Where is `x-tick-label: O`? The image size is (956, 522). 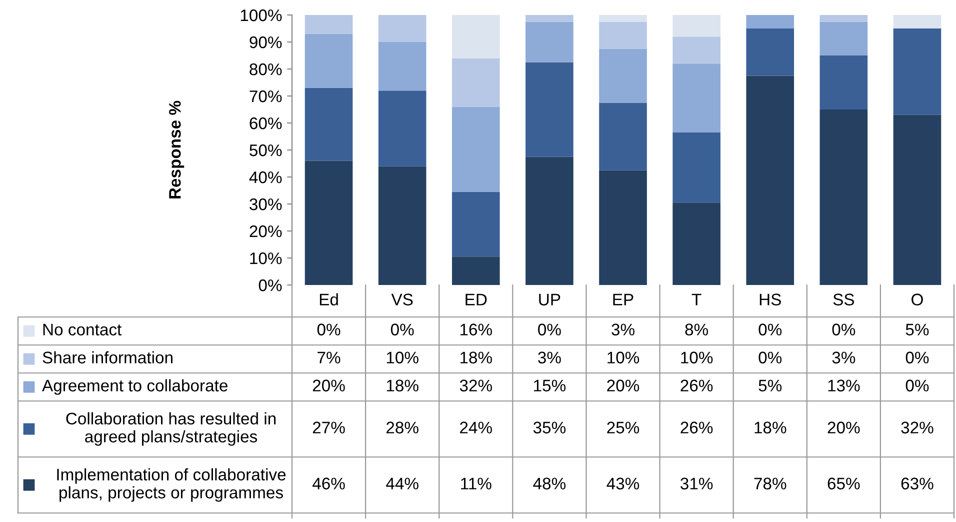 x-tick-label: O is located at coordinates (917, 300).